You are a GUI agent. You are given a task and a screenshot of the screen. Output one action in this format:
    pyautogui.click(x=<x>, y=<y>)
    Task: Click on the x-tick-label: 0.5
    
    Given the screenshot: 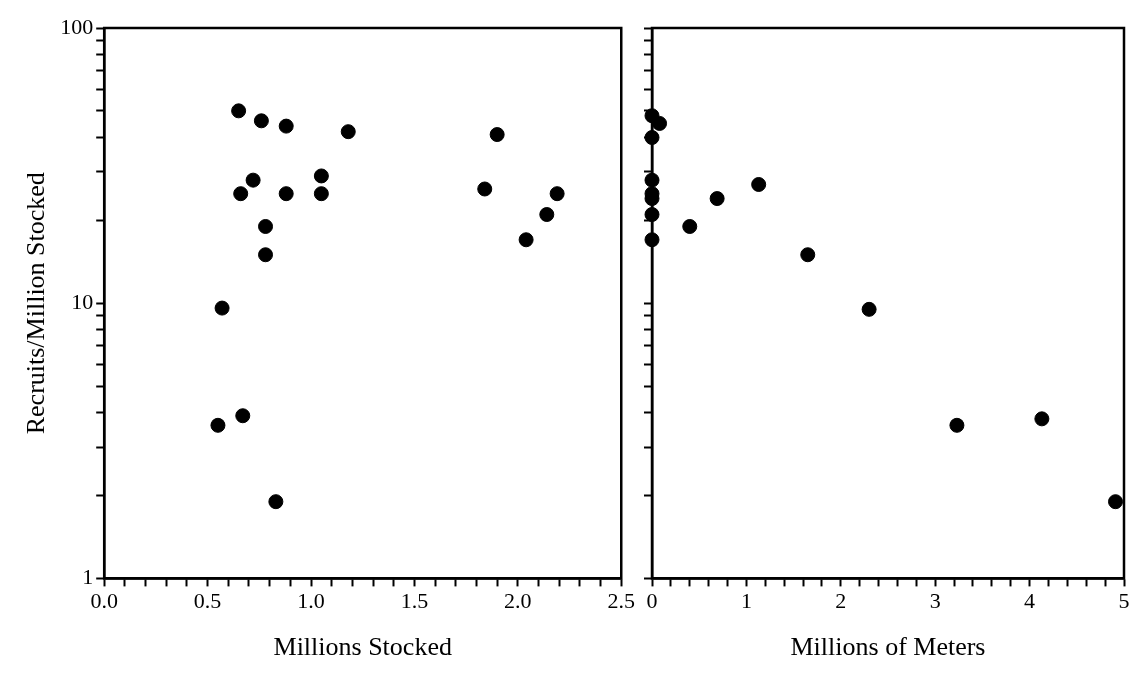 What is the action you would take?
    pyautogui.click(x=207, y=601)
    